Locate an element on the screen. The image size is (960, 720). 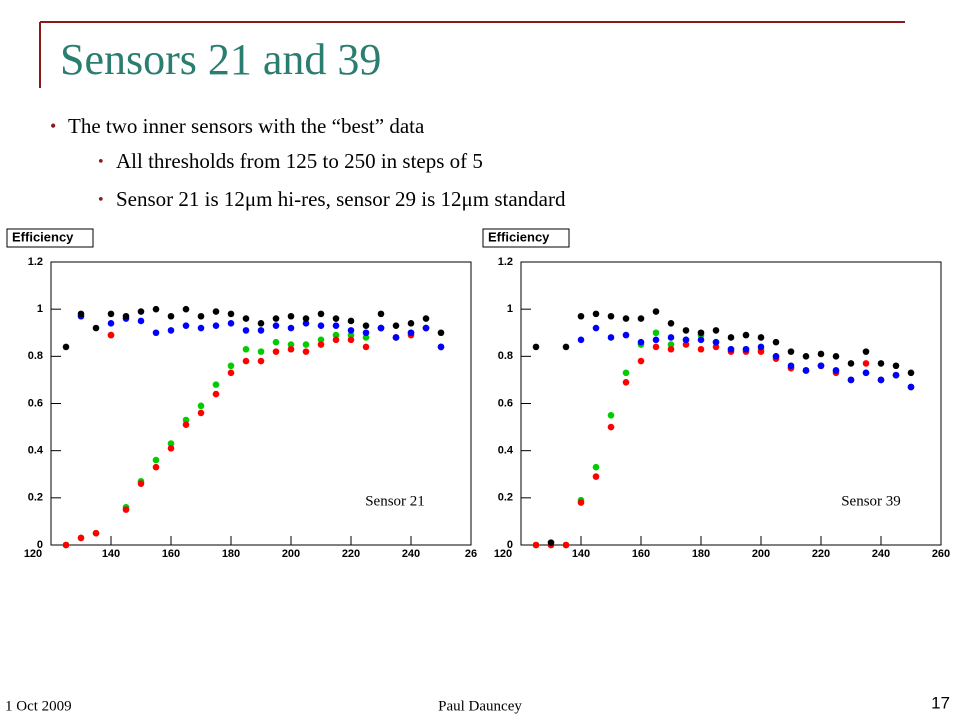
x-tick-label: 200 is located at coordinates (291, 554).